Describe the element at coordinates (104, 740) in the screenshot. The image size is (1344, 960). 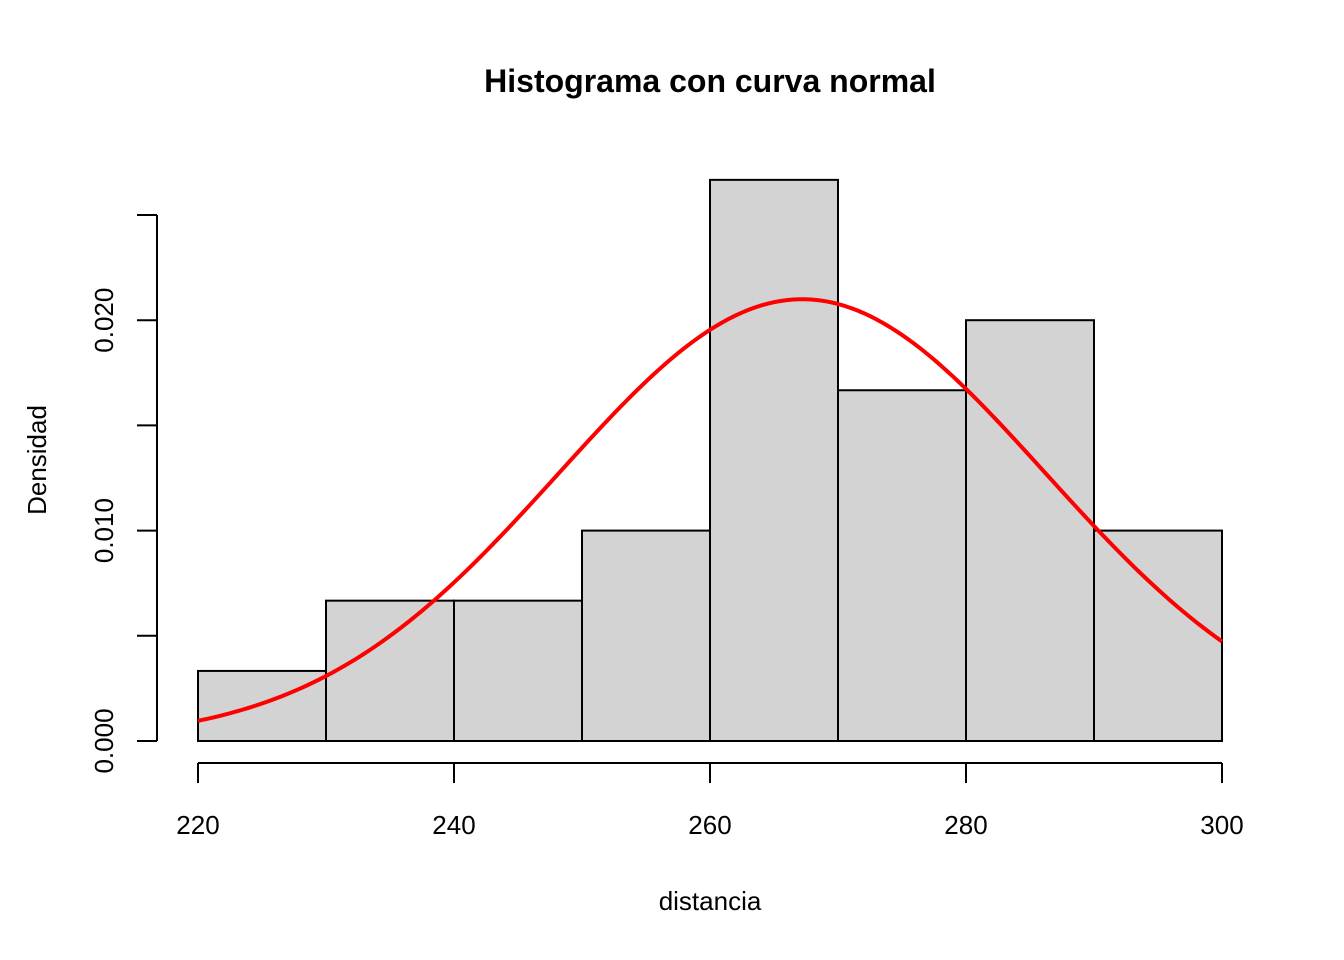
I see `y-tick-label: 0.000` at that location.